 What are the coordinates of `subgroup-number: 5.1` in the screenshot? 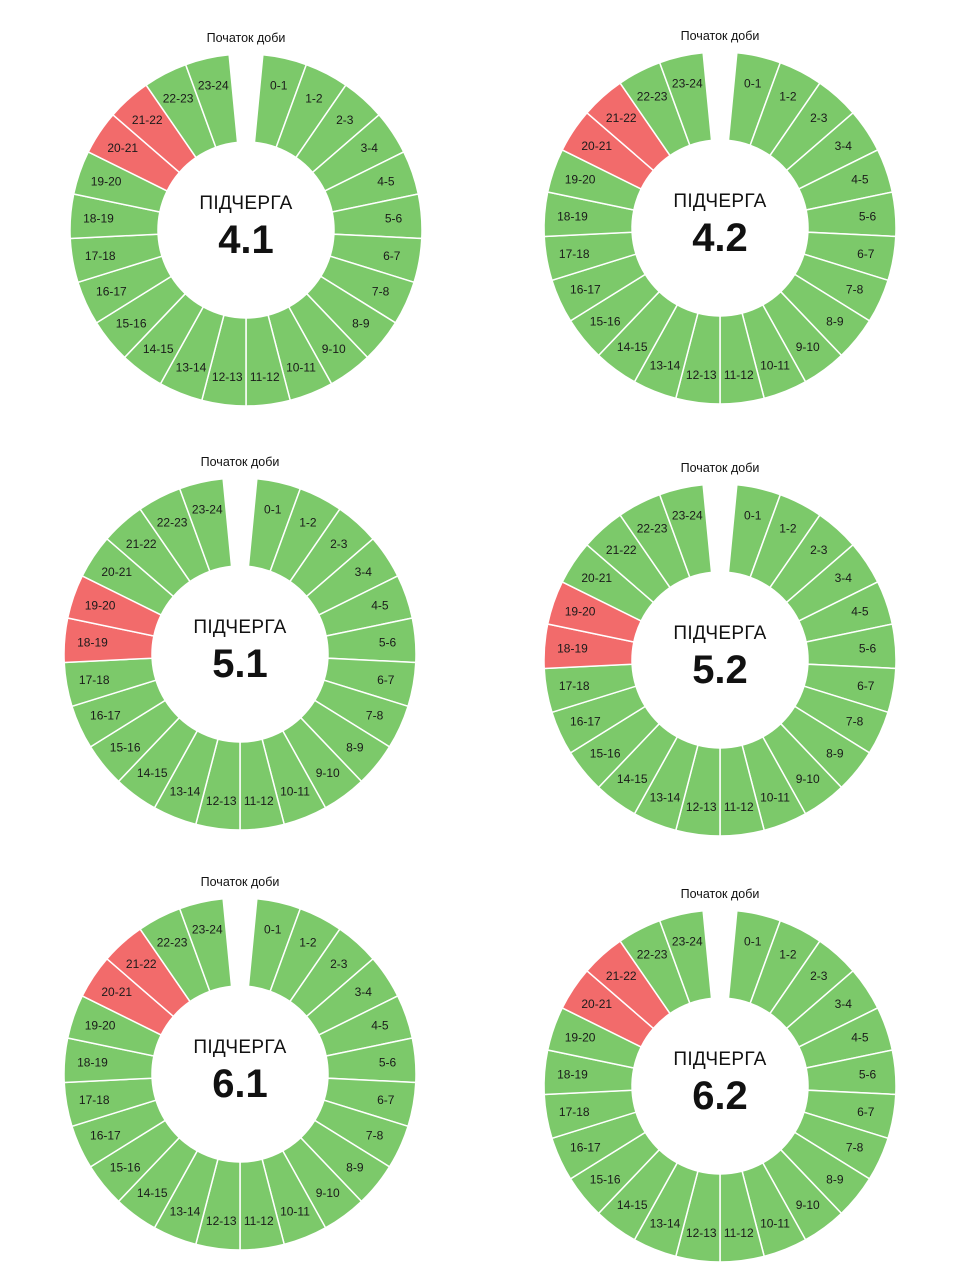 It's located at (240, 664).